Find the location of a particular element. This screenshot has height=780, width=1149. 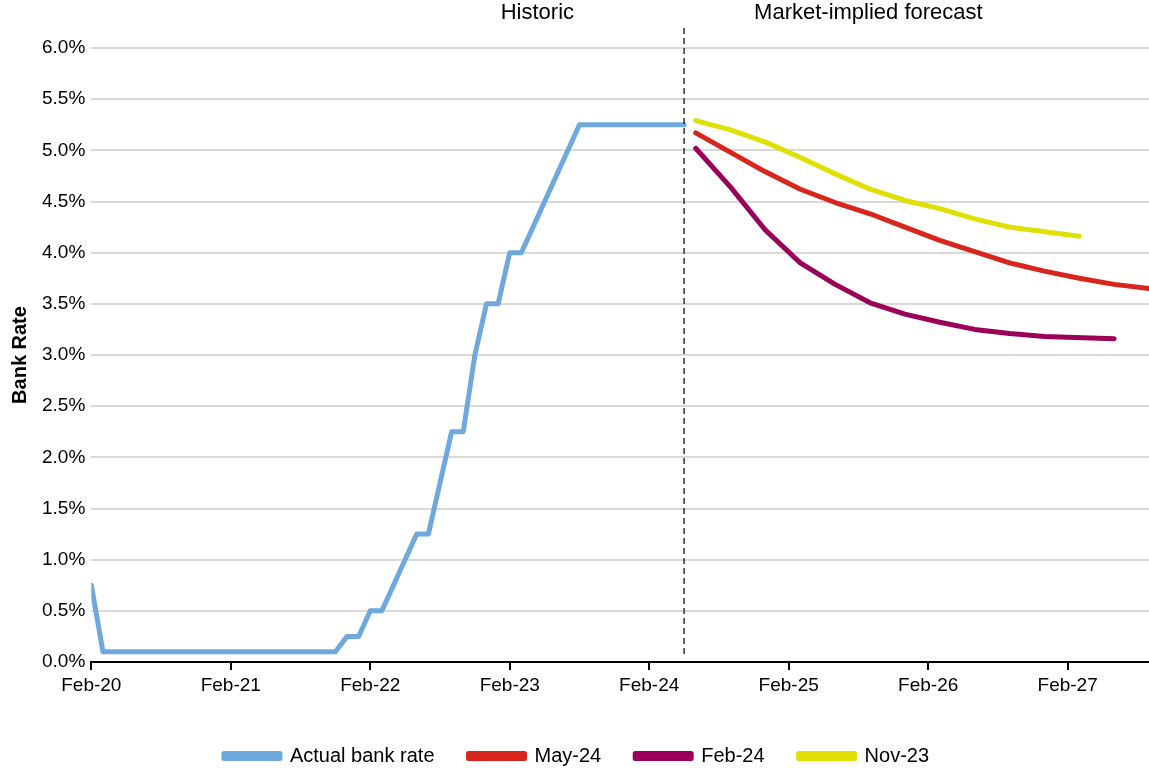

y-tick-label: 0.0% is located at coordinates (63, 661).